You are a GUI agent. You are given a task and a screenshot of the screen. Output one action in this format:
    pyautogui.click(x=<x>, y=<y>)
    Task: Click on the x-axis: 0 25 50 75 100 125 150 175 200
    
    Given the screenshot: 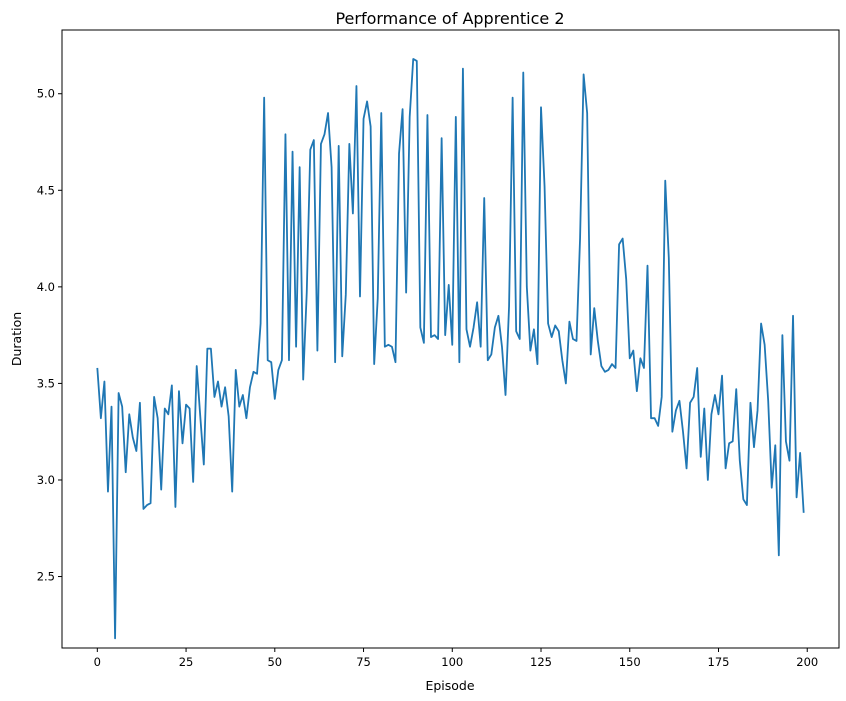 What is the action you would take?
    pyautogui.click(x=456, y=658)
    